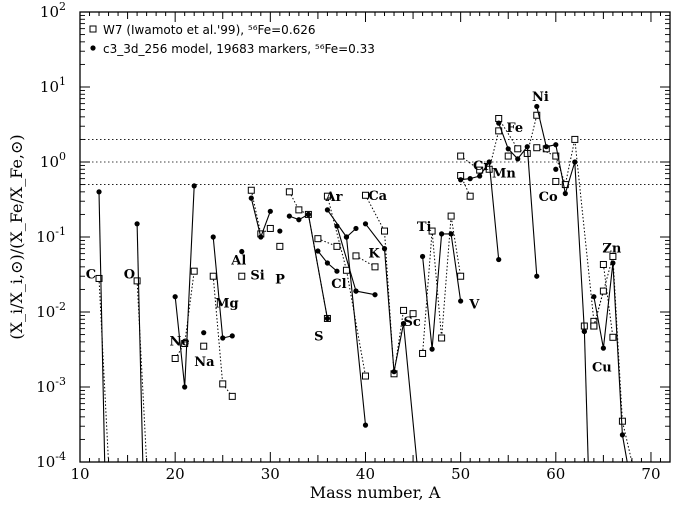 The width and height of the screenshot is (679, 508). Describe the element at coordinates (93, 29) in the screenshot. I see `legend-marker-square` at that location.